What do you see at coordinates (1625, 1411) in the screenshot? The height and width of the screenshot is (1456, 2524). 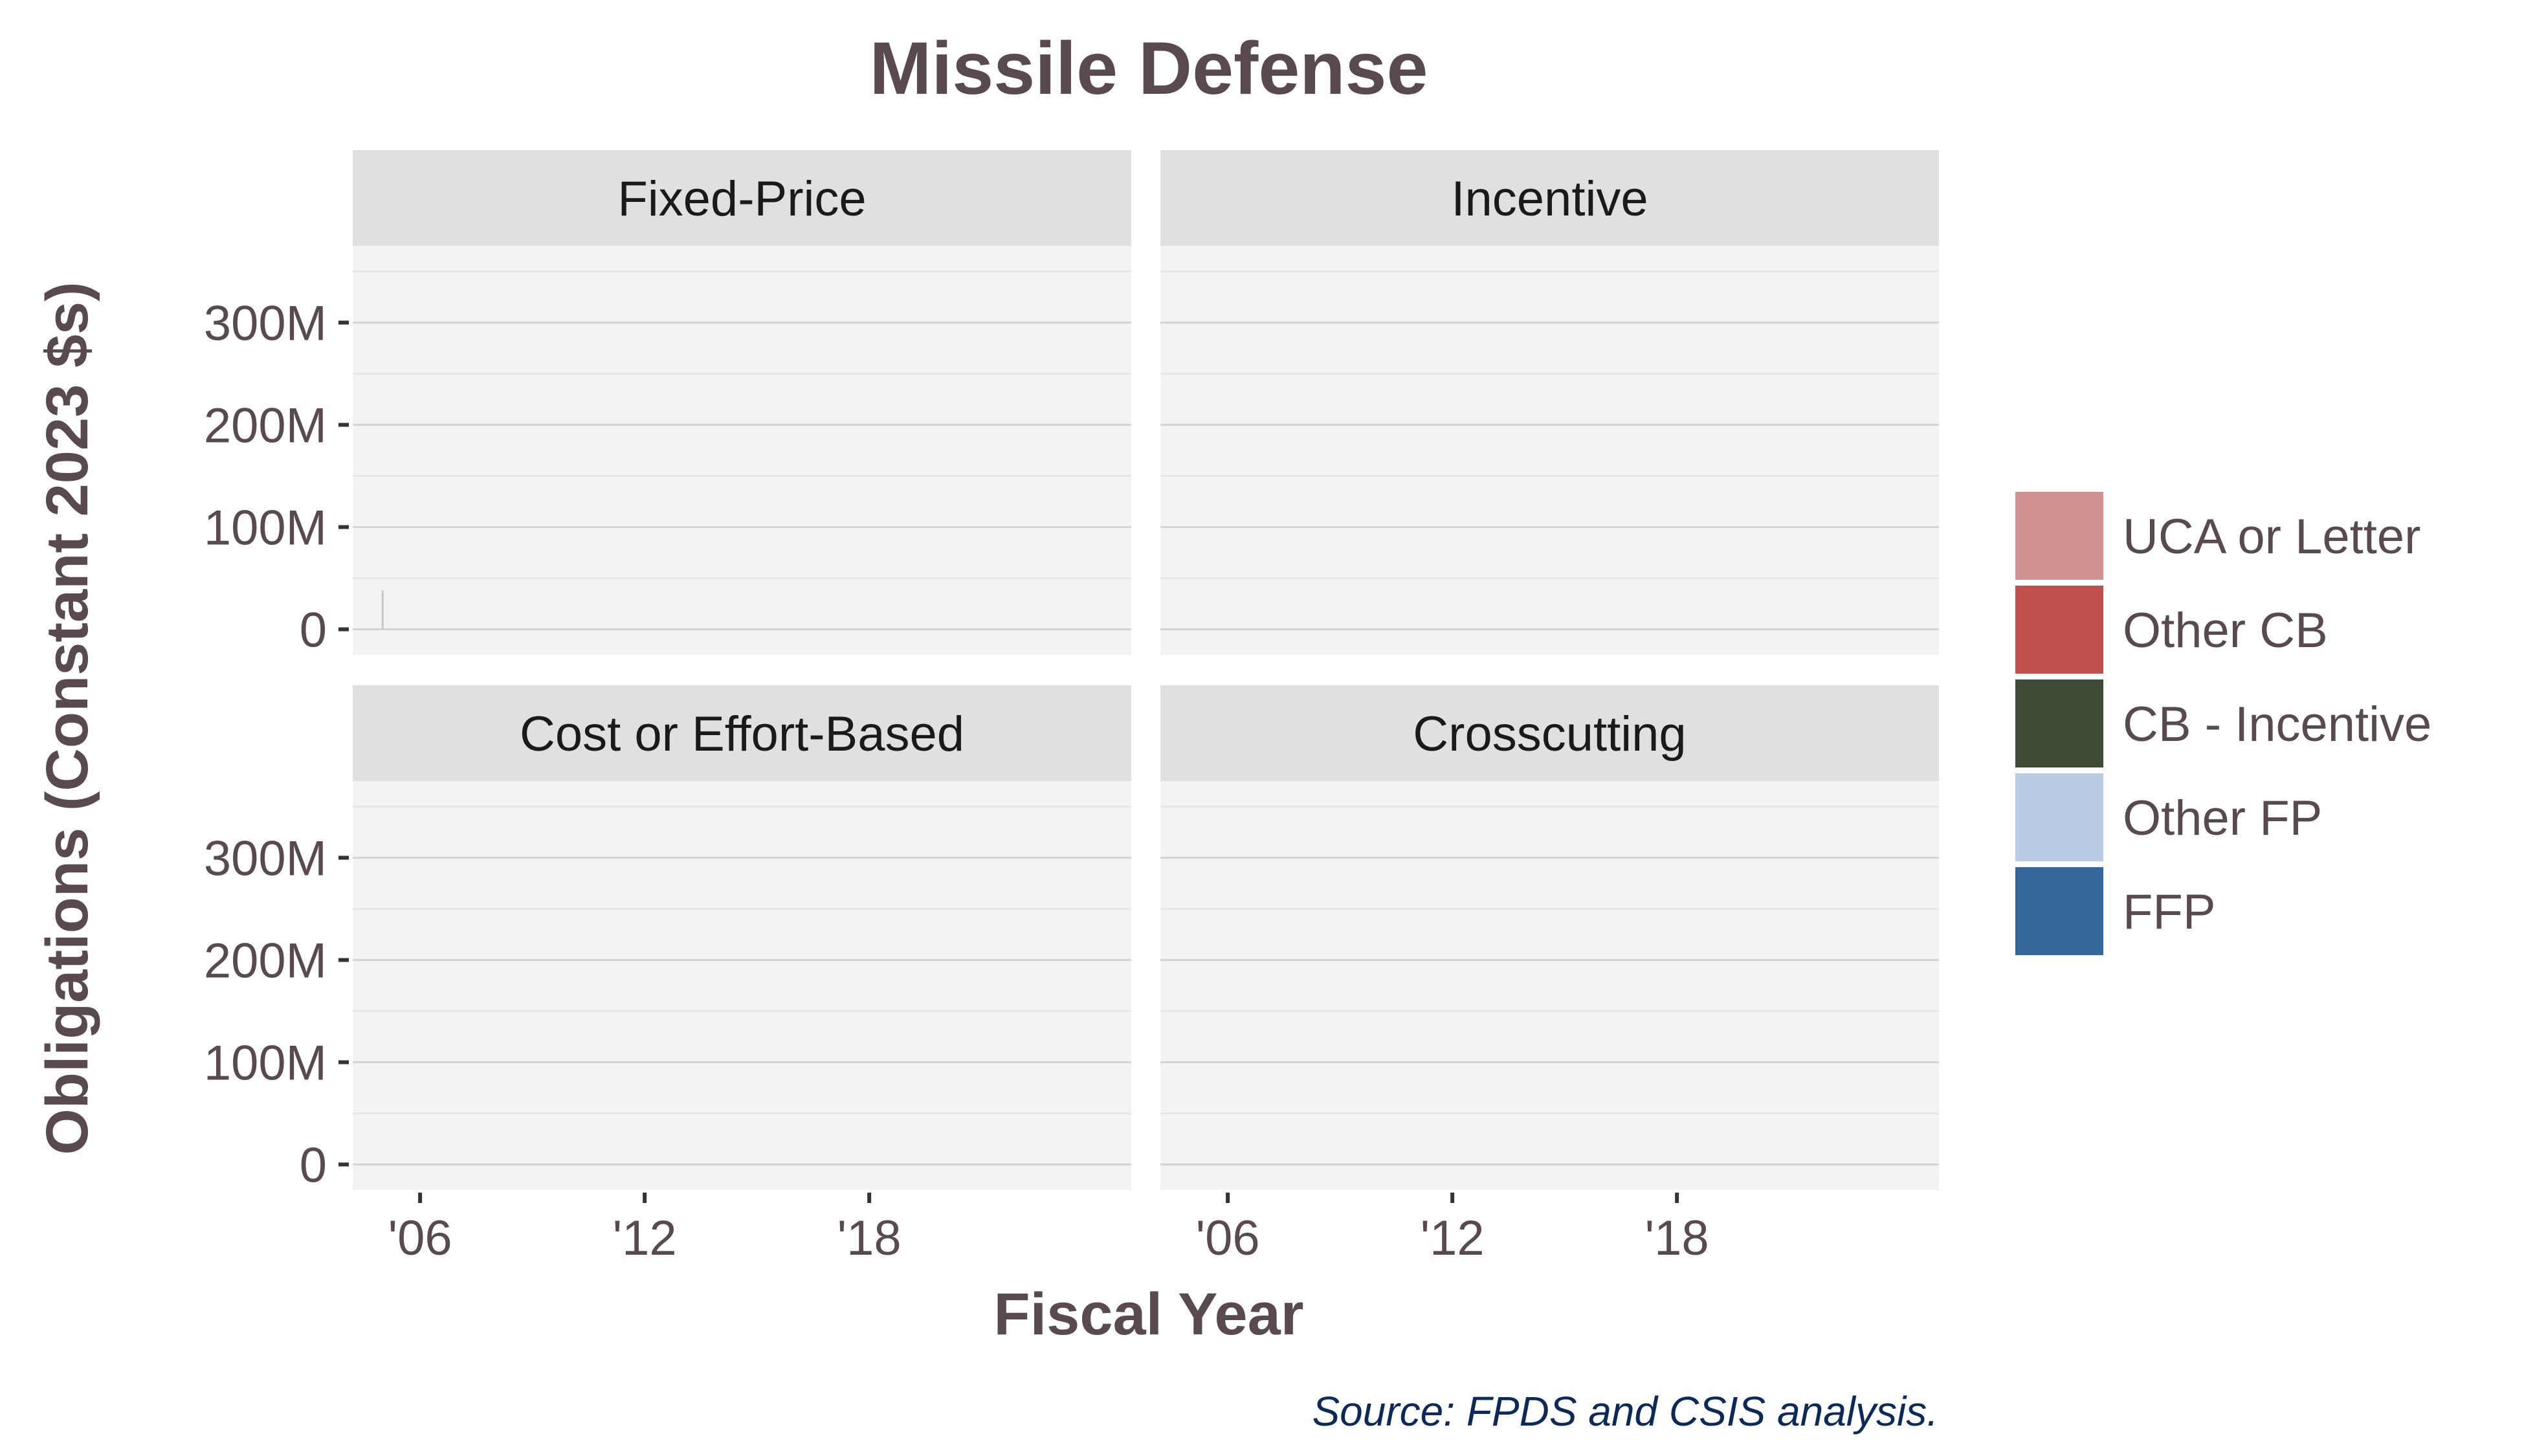 I see `source-note: Source: FPDS and CSIS analysis.` at bounding box center [1625, 1411].